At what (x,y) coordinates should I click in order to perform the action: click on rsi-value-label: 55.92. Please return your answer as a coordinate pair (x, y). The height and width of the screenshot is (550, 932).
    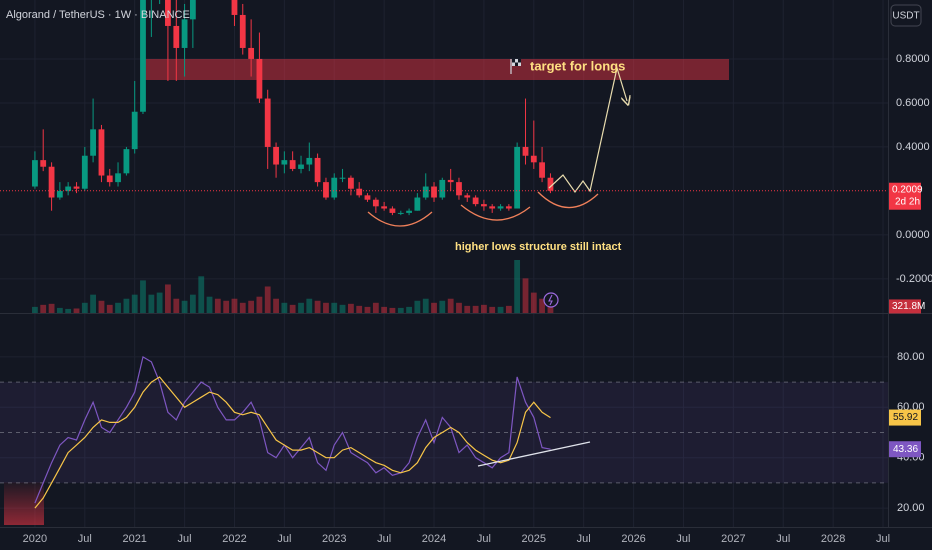
    Looking at the image, I should click on (905, 417).